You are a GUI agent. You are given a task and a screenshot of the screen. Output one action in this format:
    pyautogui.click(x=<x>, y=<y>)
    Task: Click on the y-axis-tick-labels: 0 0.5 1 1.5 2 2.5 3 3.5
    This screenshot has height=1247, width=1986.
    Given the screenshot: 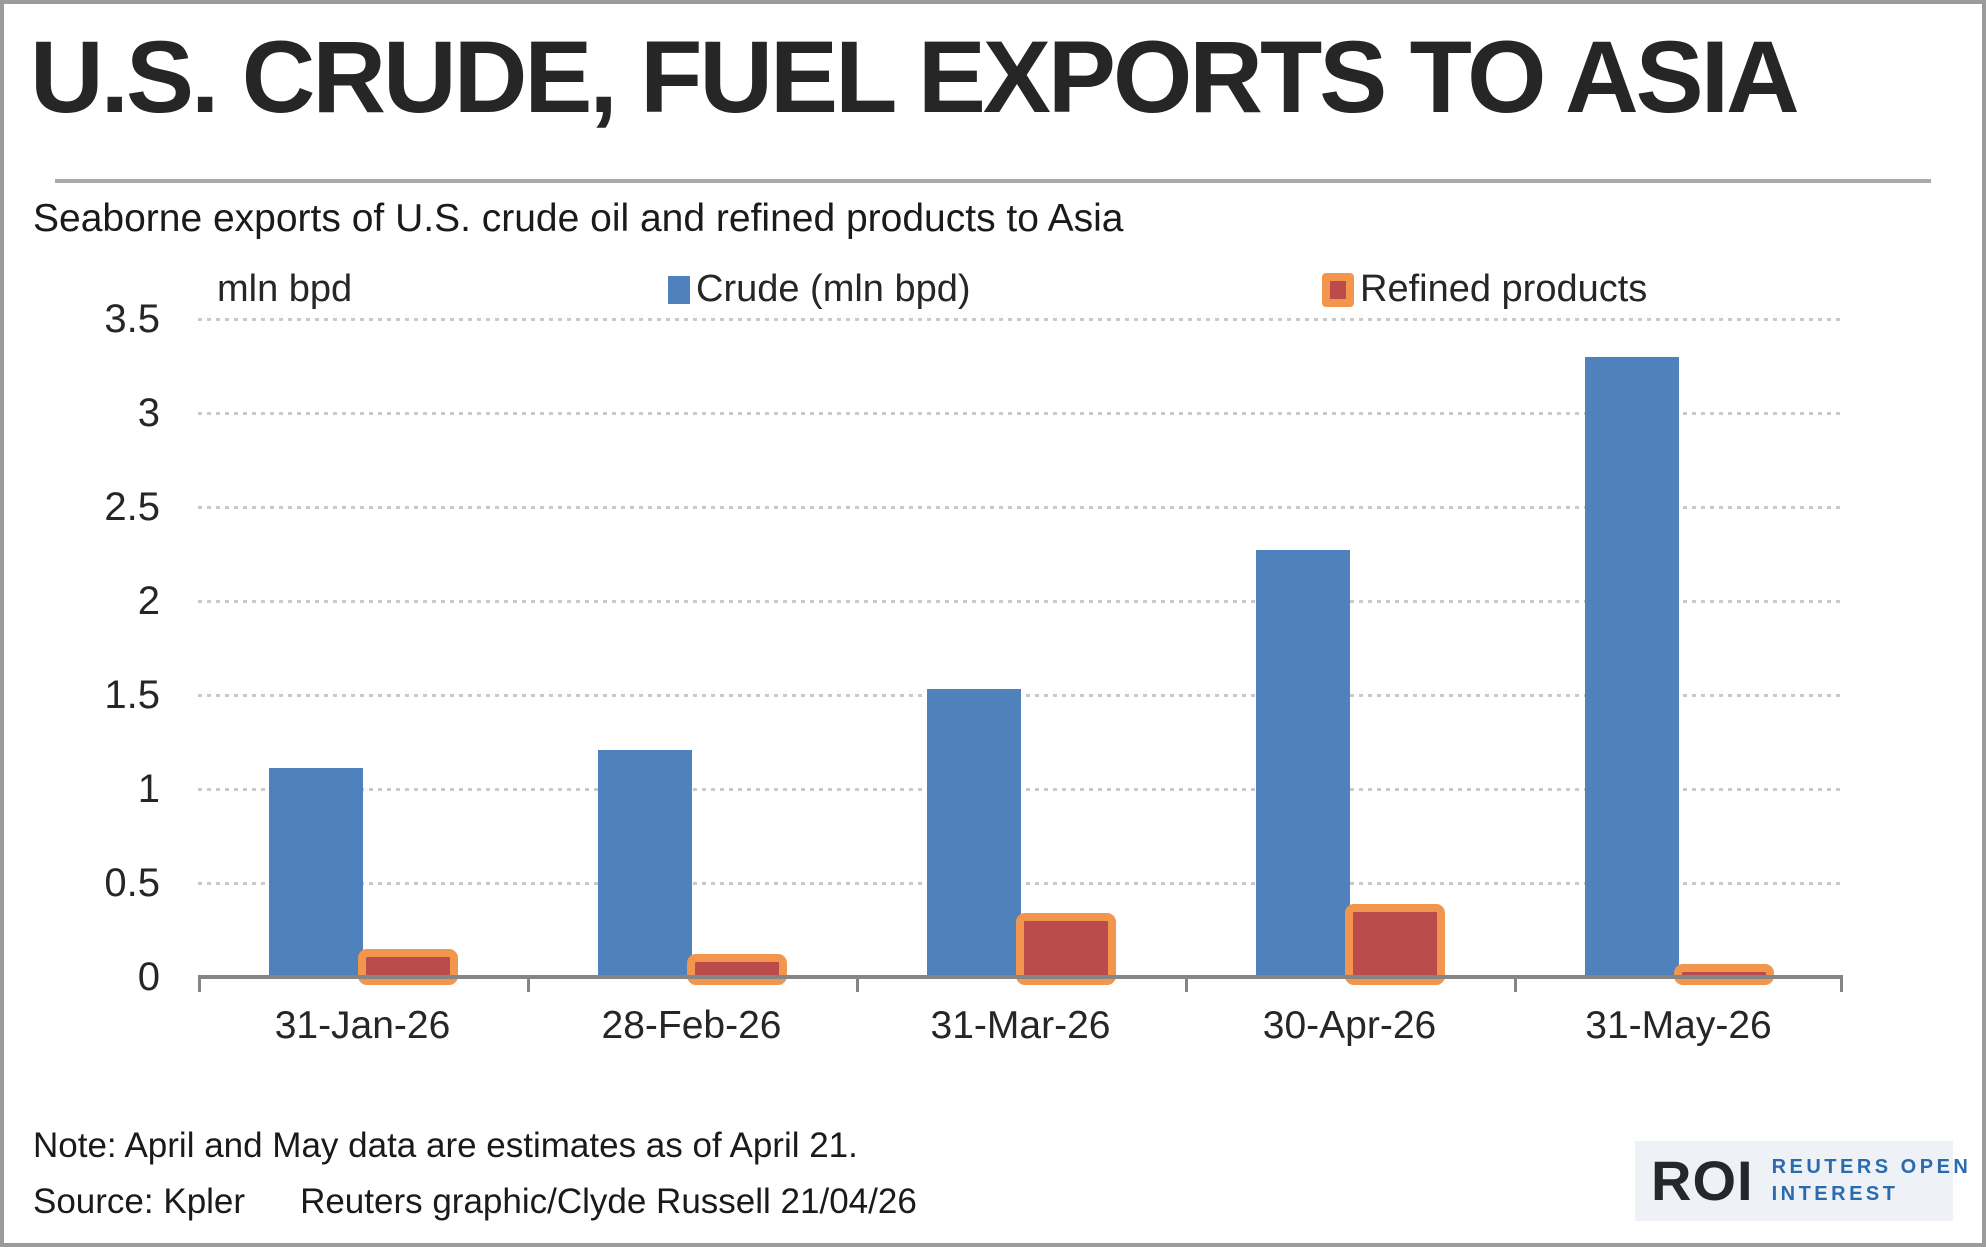 What is the action you would take?
    pyautogui.click(x=98, y=648)
    